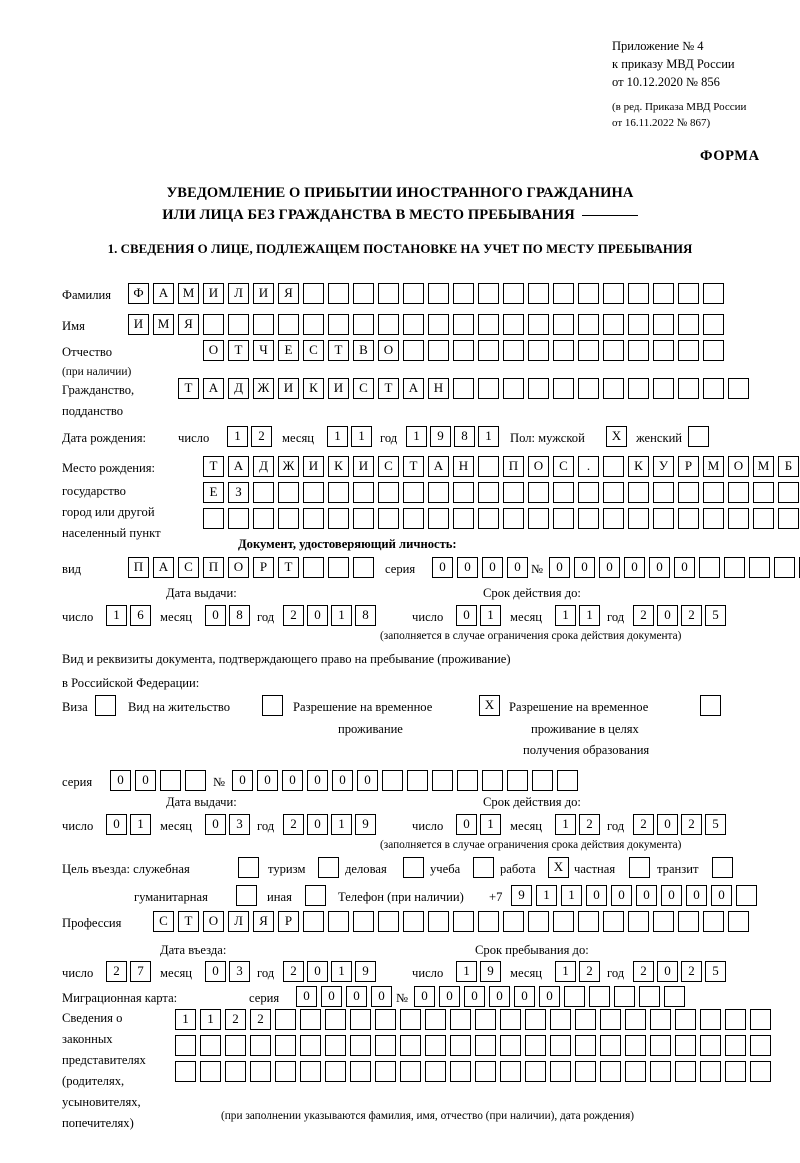 This screenshot has height=1163, width=800. I want to click on char-cell: С, so click(388, 466).